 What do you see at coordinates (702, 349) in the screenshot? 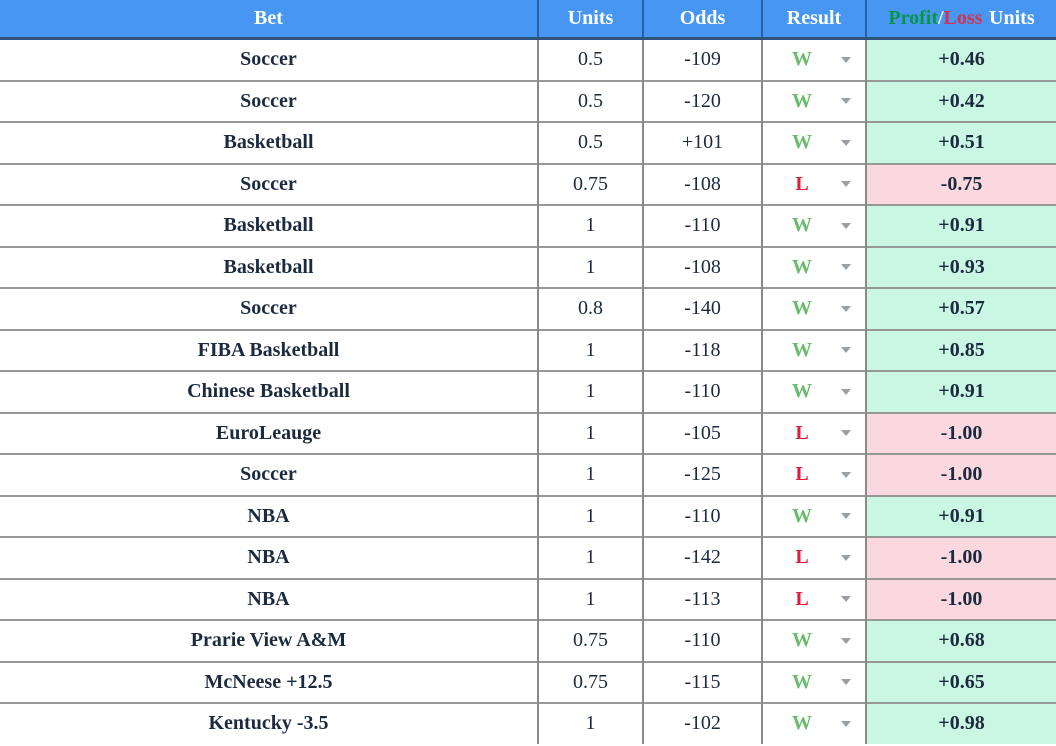
I see `odds-cell: -118` at bounding box center [702, 349].